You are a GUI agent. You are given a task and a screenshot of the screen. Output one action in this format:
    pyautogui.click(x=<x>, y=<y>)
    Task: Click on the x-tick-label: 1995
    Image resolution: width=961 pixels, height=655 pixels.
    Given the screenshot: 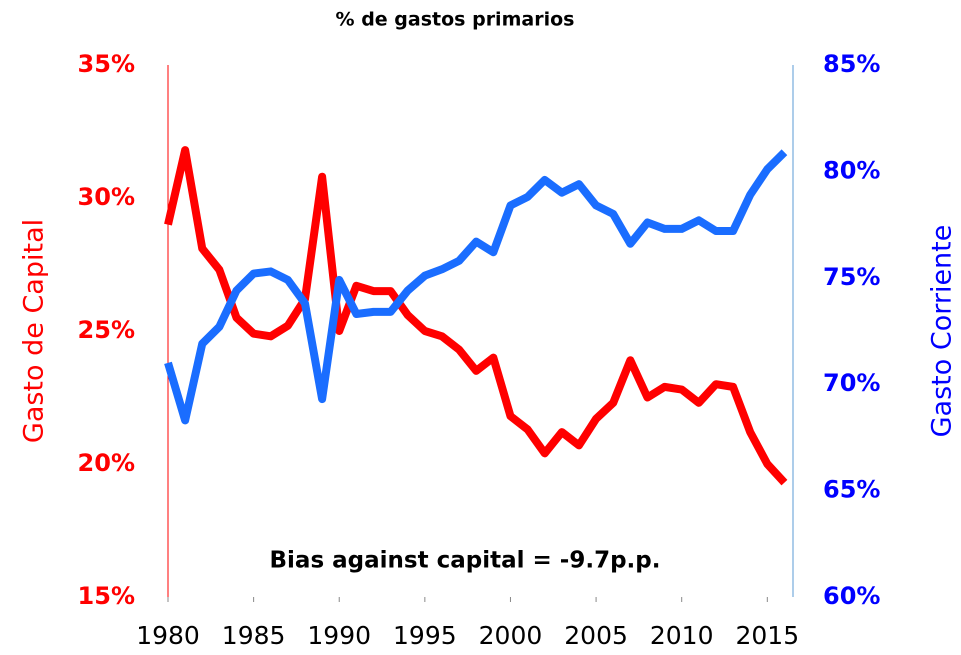 What is the action you would take?
    pyautogui.click(x=425, y=635)
    